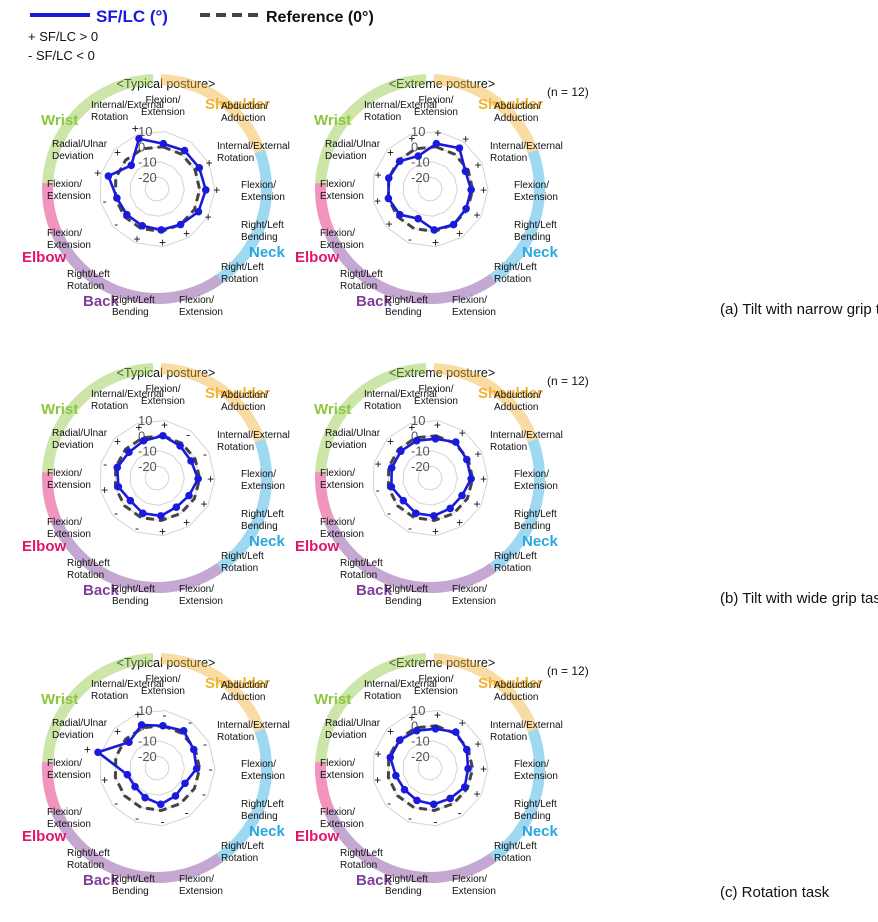  I want to click on neck-region-label: Neck, so click(267, 541).